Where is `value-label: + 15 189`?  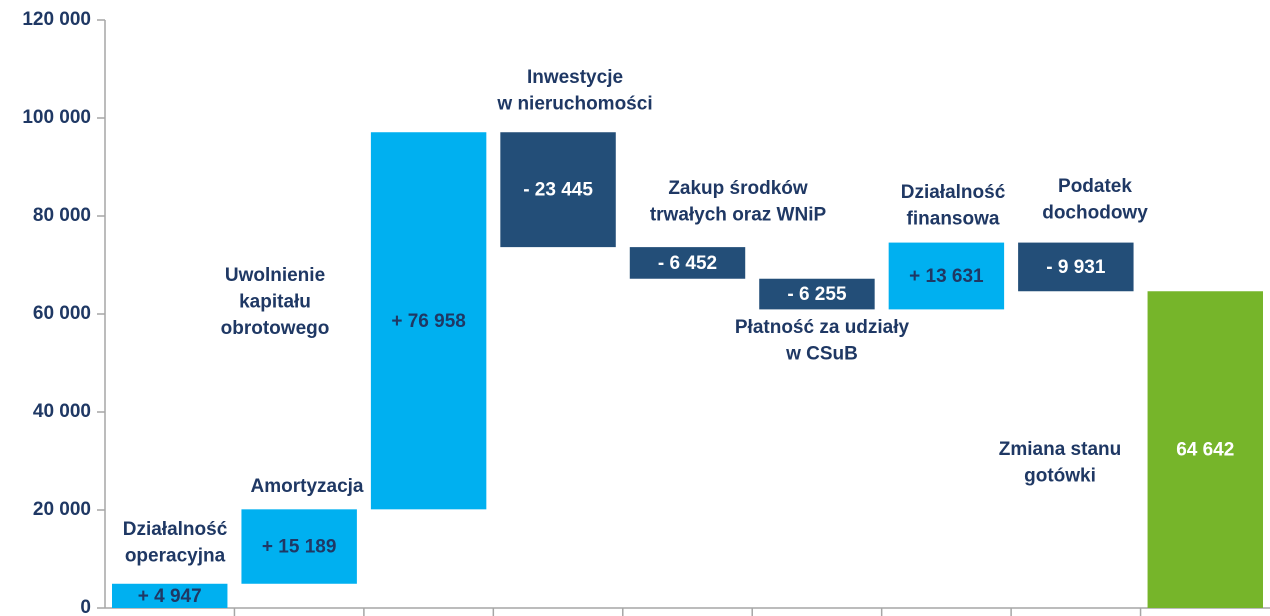 value-label: + 15 189 is located at coordinates (299, 547).